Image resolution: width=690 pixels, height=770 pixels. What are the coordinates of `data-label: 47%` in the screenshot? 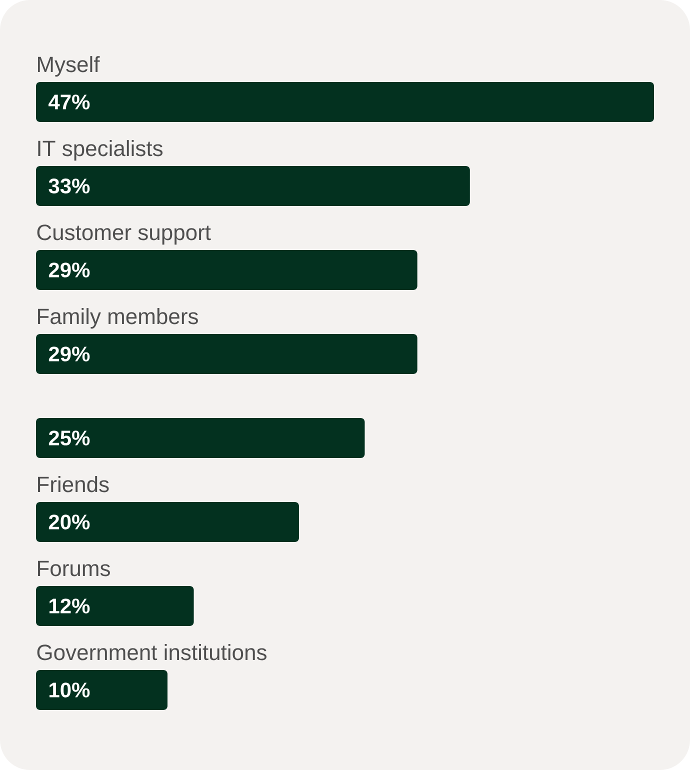 It's located at (69, 102).